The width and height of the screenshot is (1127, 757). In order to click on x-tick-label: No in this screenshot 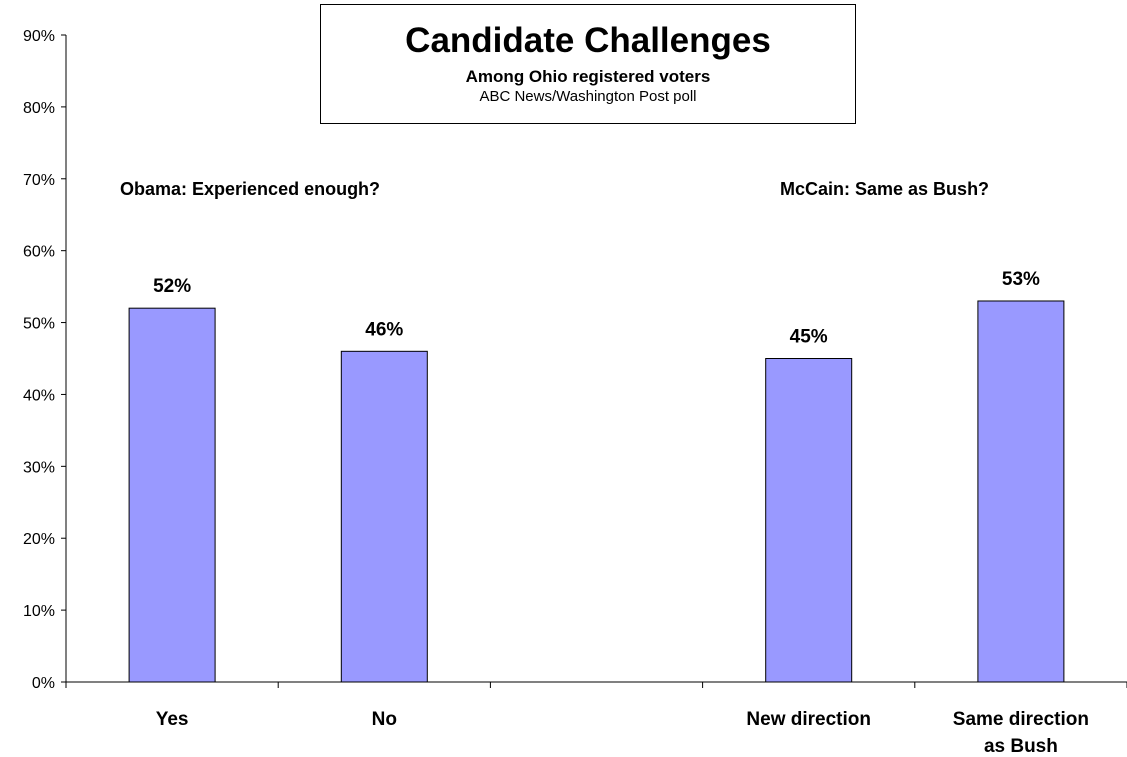, I will do `click(384, 719)`.